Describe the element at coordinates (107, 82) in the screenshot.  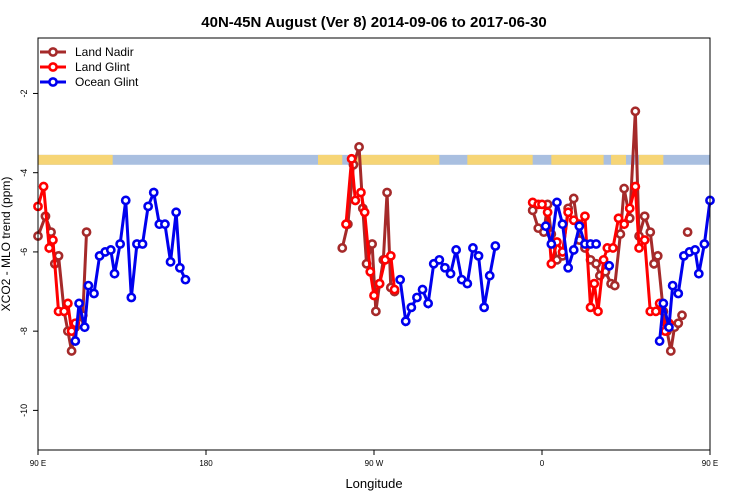
I see `legend-label: Ocean Glint` at that location.